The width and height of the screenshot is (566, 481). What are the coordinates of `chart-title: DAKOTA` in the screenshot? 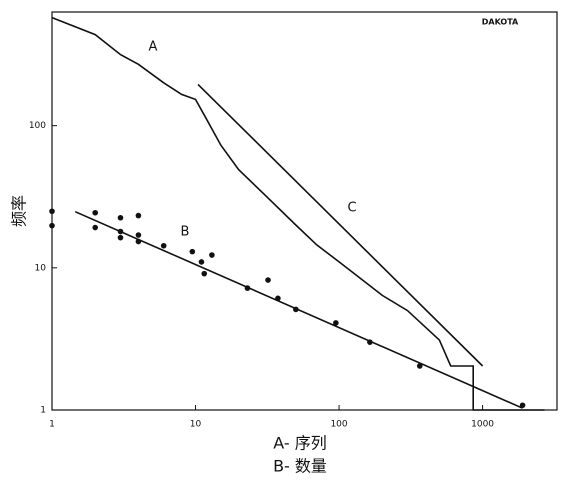 It's located at (500, 22).